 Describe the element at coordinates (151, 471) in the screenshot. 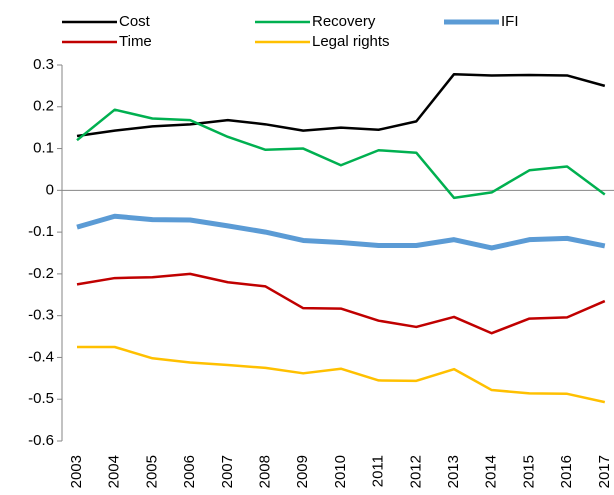

I see `x-tick-label: 2005` at that location.